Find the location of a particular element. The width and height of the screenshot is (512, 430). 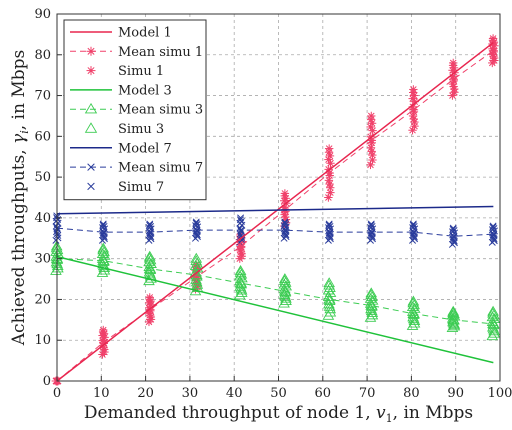

mean-simu-line is located at coordinates (275, 291).